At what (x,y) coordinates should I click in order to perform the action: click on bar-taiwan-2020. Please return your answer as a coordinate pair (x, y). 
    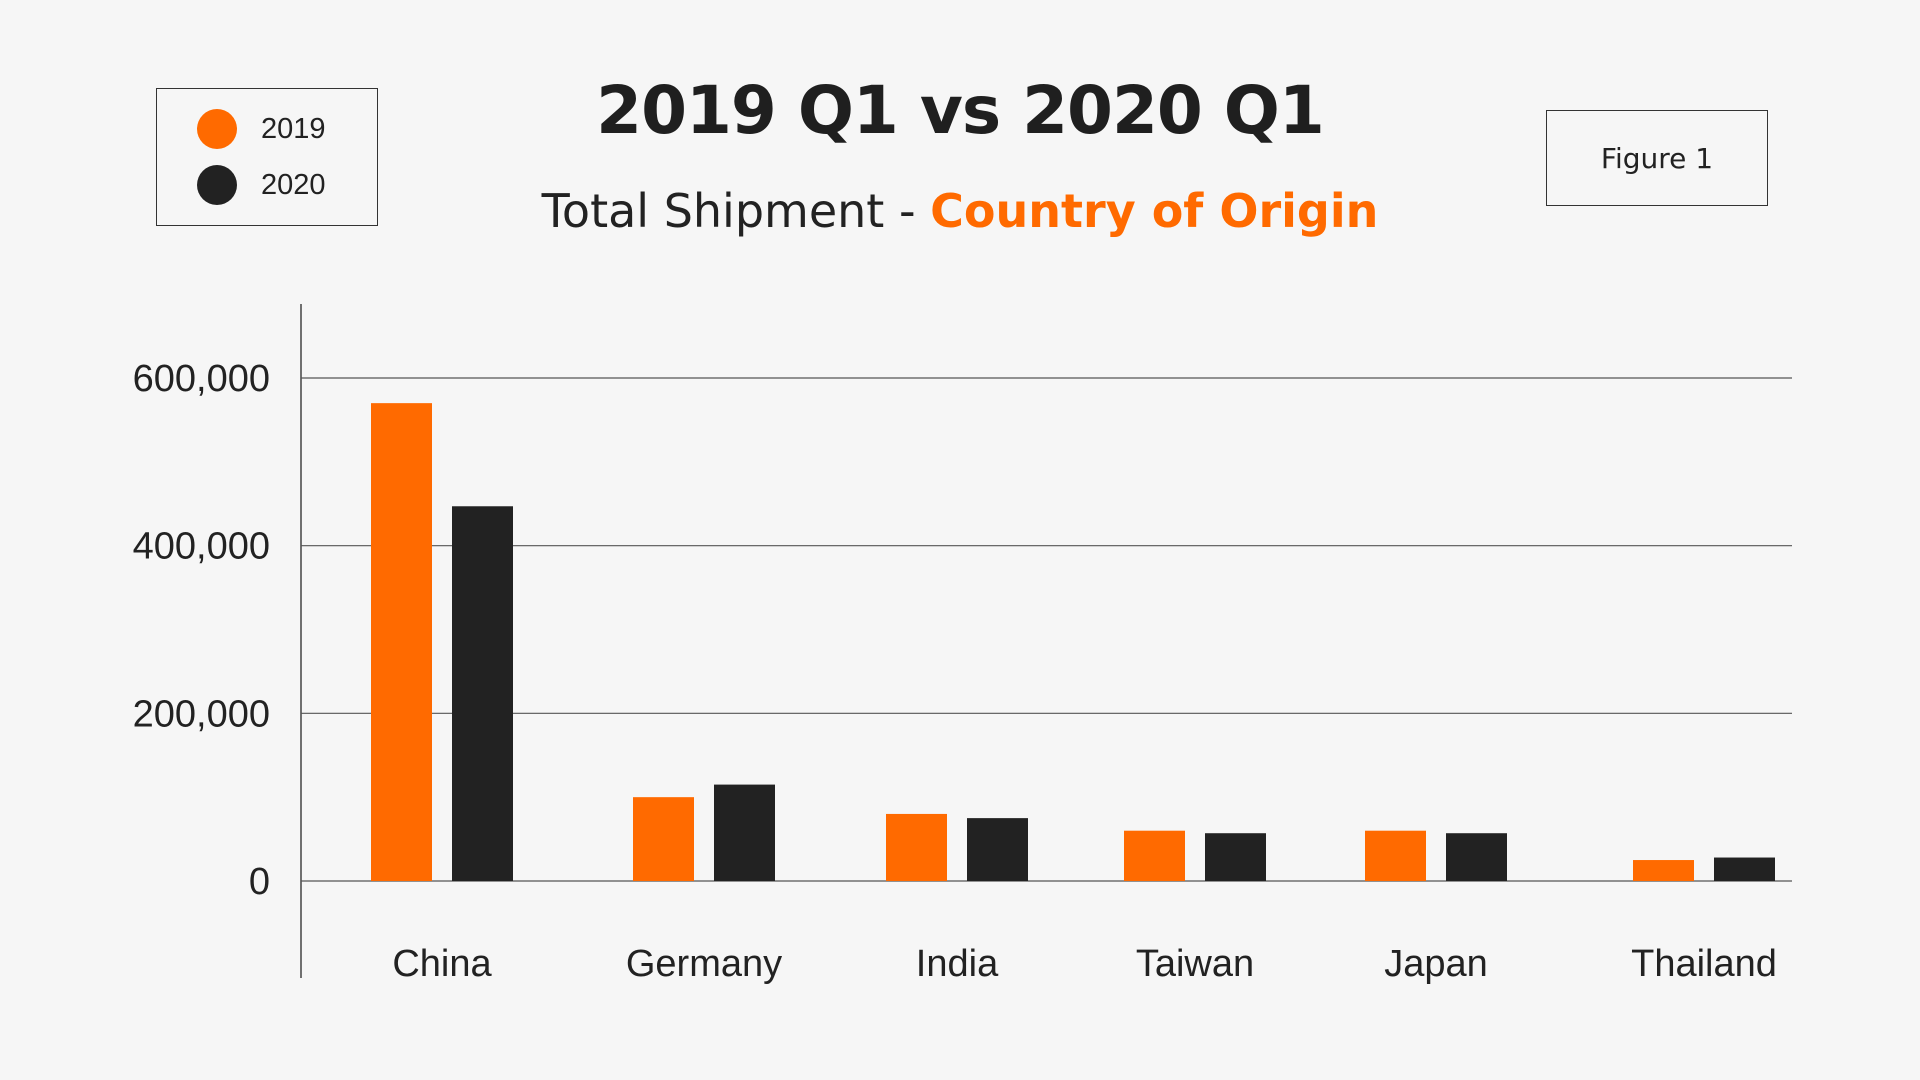
    Looking at the image, I should click on (1235, 857).